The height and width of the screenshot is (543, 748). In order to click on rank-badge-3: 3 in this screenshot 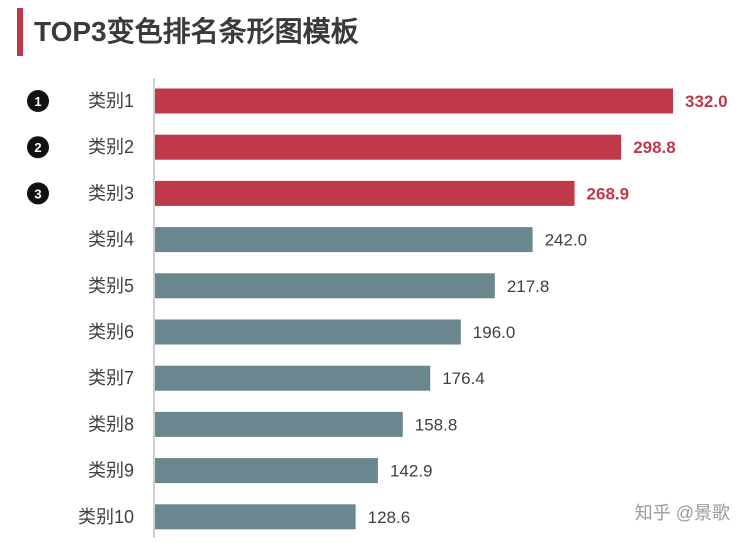, I will do `click(38, 193)`.